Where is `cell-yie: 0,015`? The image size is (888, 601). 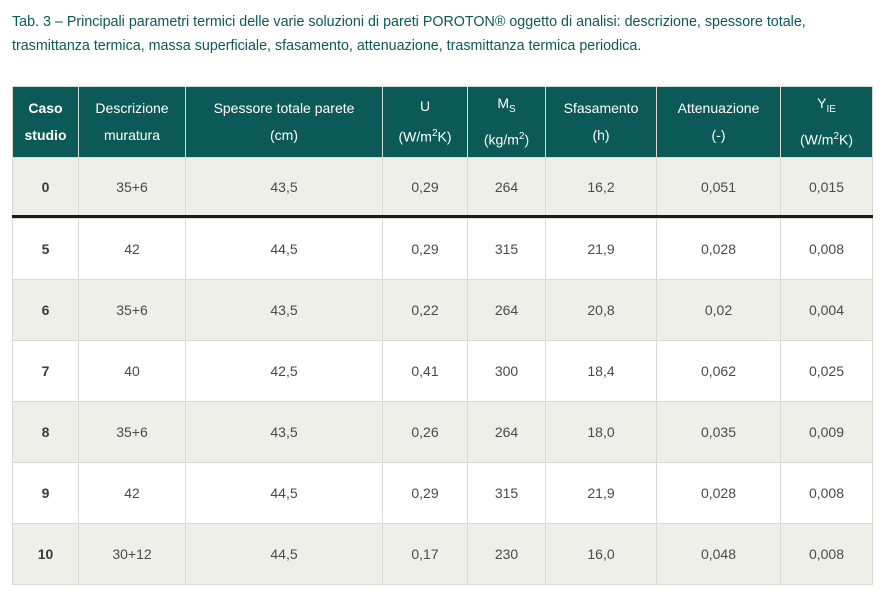 cell-yie: 0,015 is located at coordinates (826, 187).